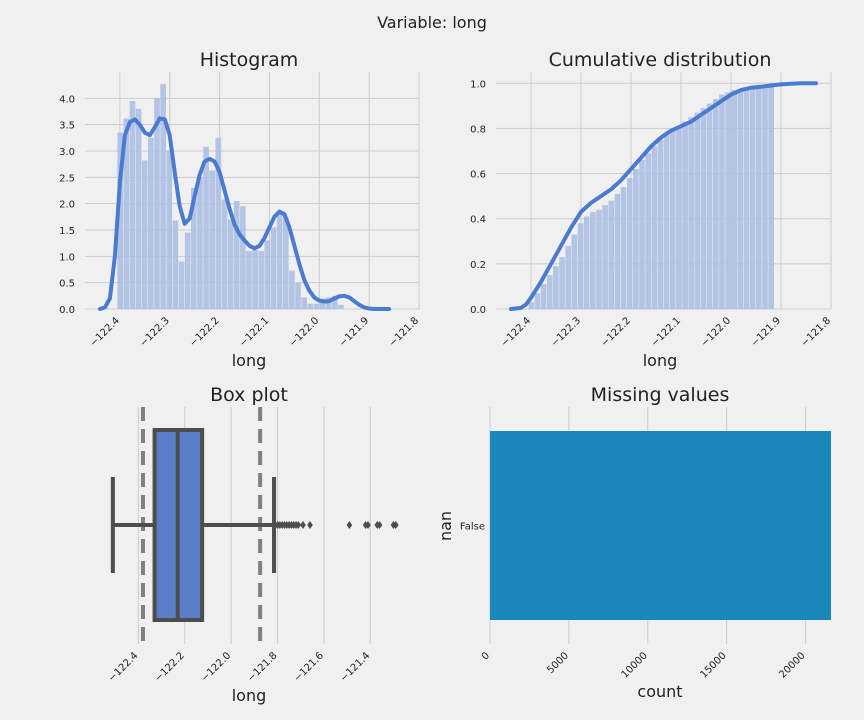  Describe the element at coordinates (249, 695) in the screenshot. I see `boxplot-xlabel: long` at that location.